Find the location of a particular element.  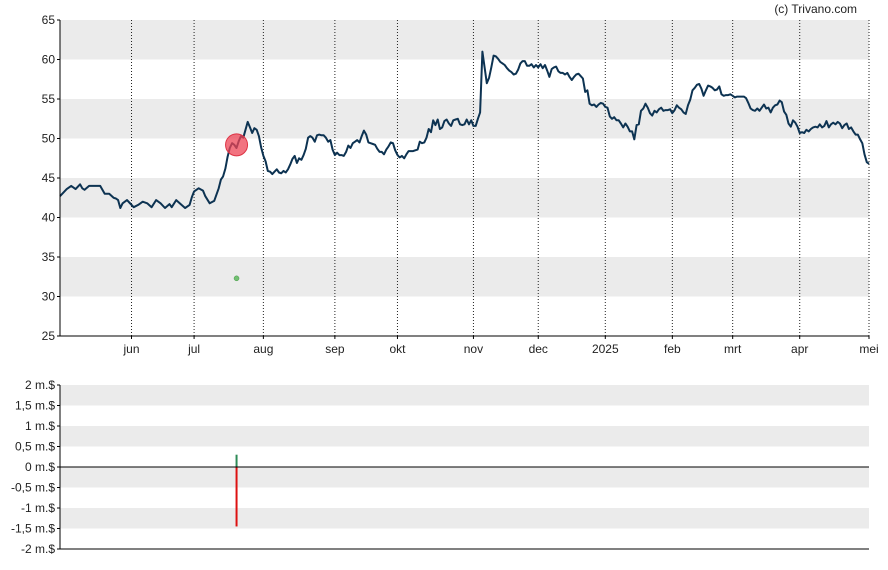

x-tick-label: jun is located at coordinates (131, 349).